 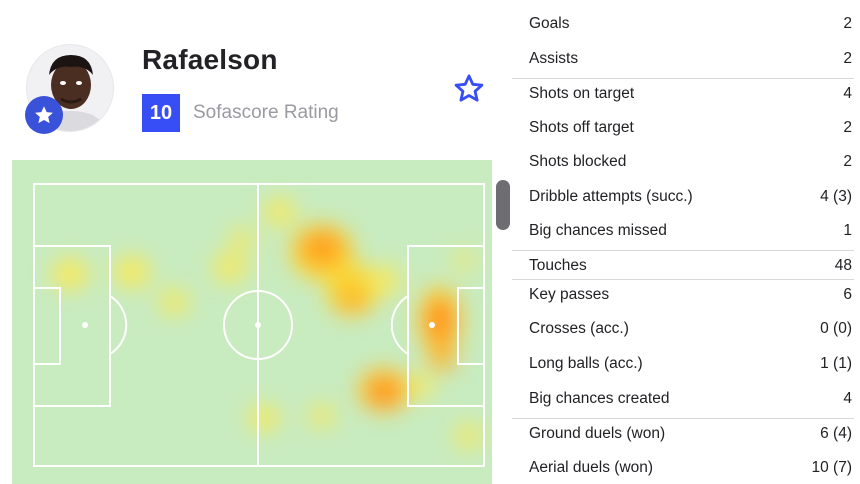 What do you see at coordinates (847, 294) in the screenshot?
I see `stat-value: 6` at bounding box center [847, 294].